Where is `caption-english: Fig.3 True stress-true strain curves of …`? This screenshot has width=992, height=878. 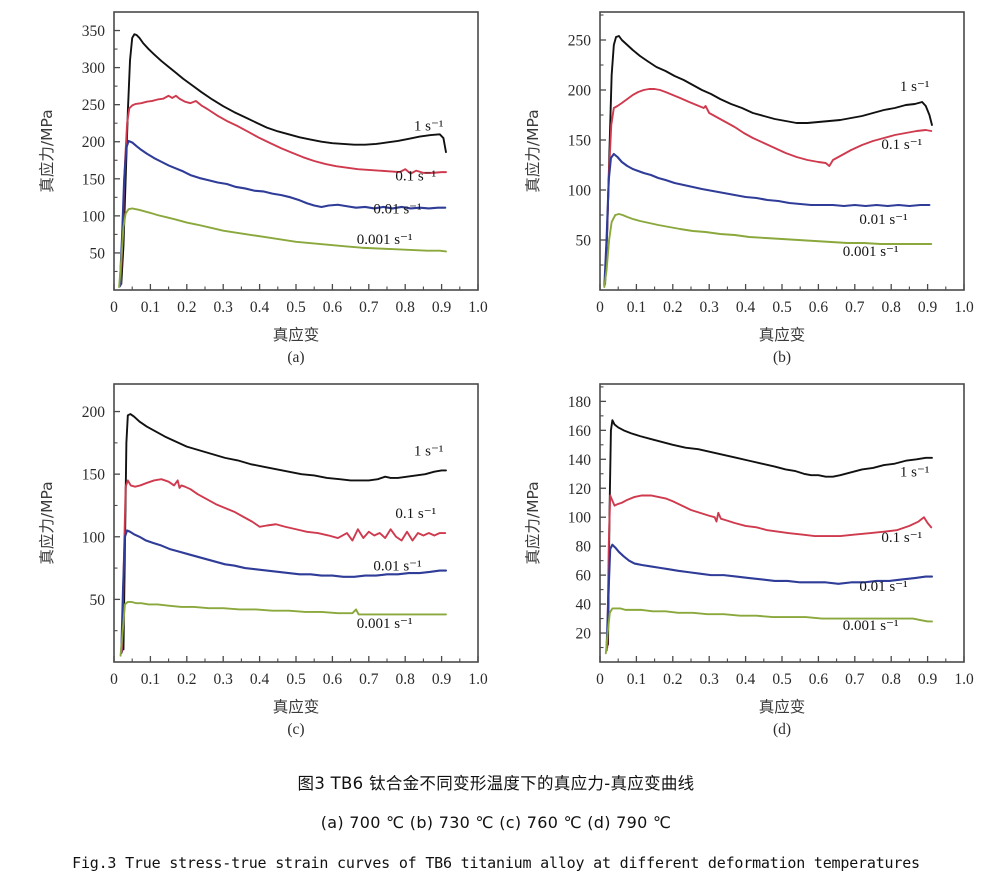 caption-english: Fig.3 True stress-true strain curves of … is located at coordinates (496, 863).